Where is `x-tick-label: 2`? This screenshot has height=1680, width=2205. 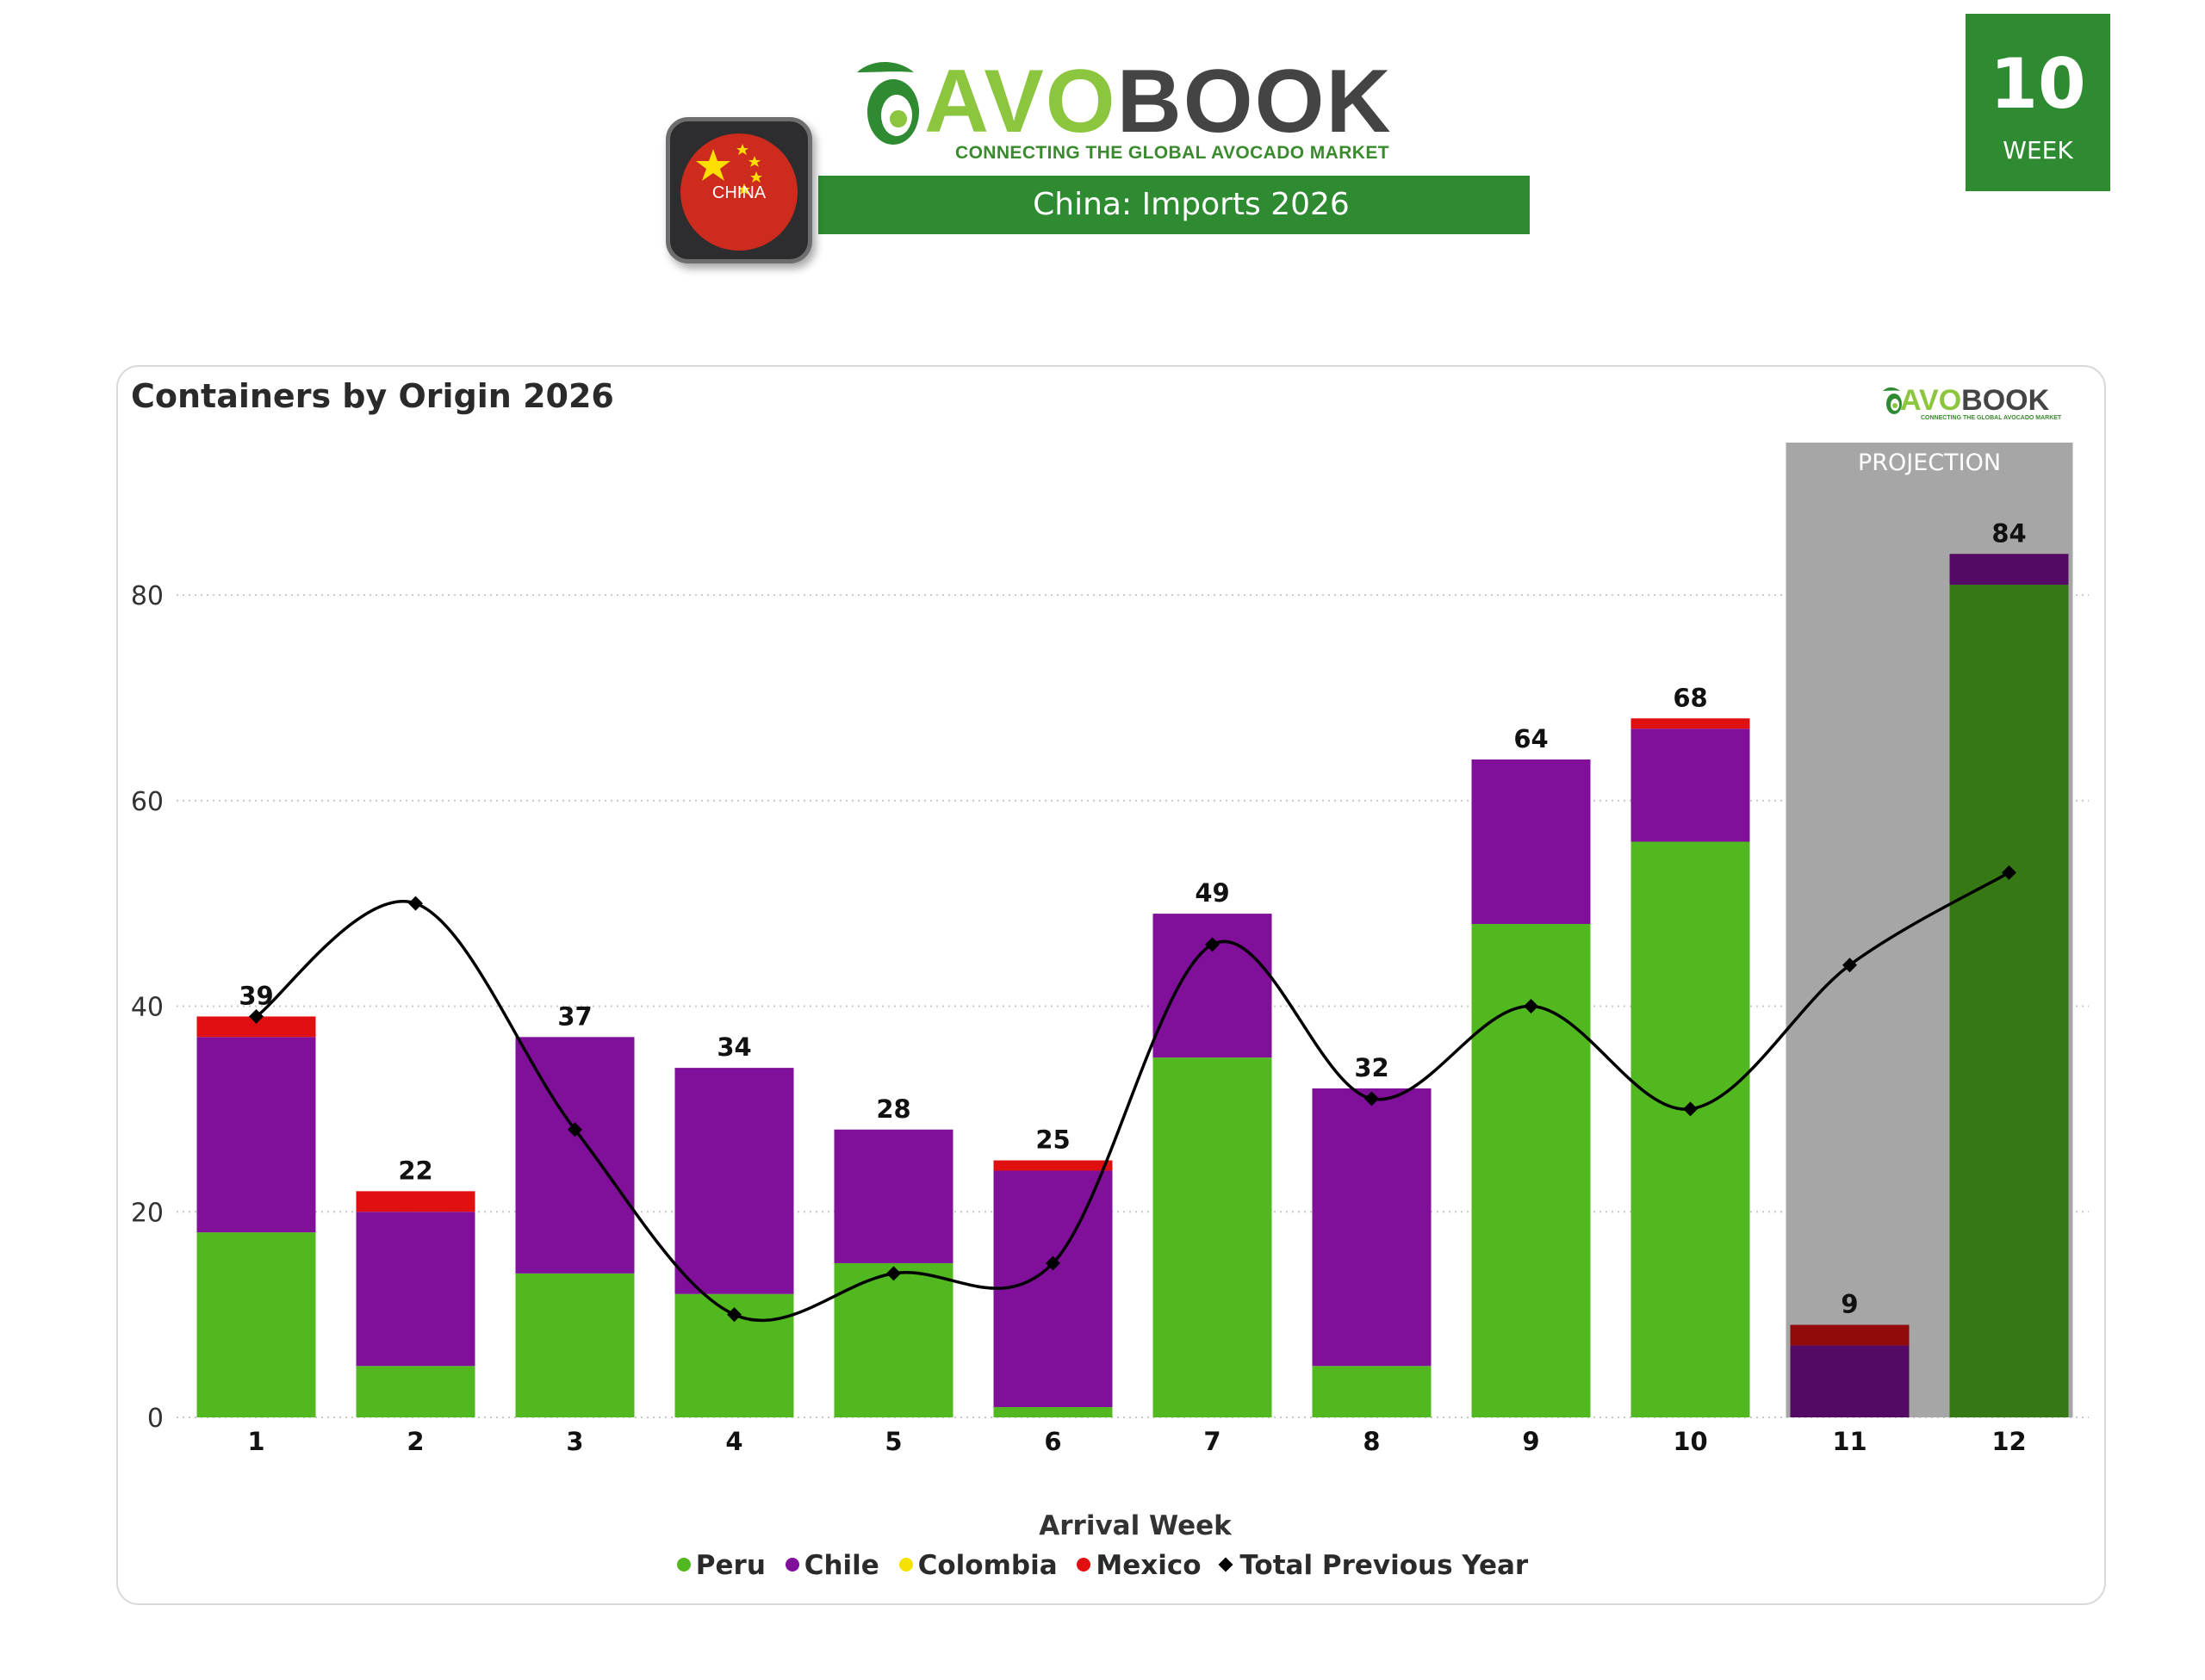 x-tick-label: 2 is located at coordinates (415, 1442).